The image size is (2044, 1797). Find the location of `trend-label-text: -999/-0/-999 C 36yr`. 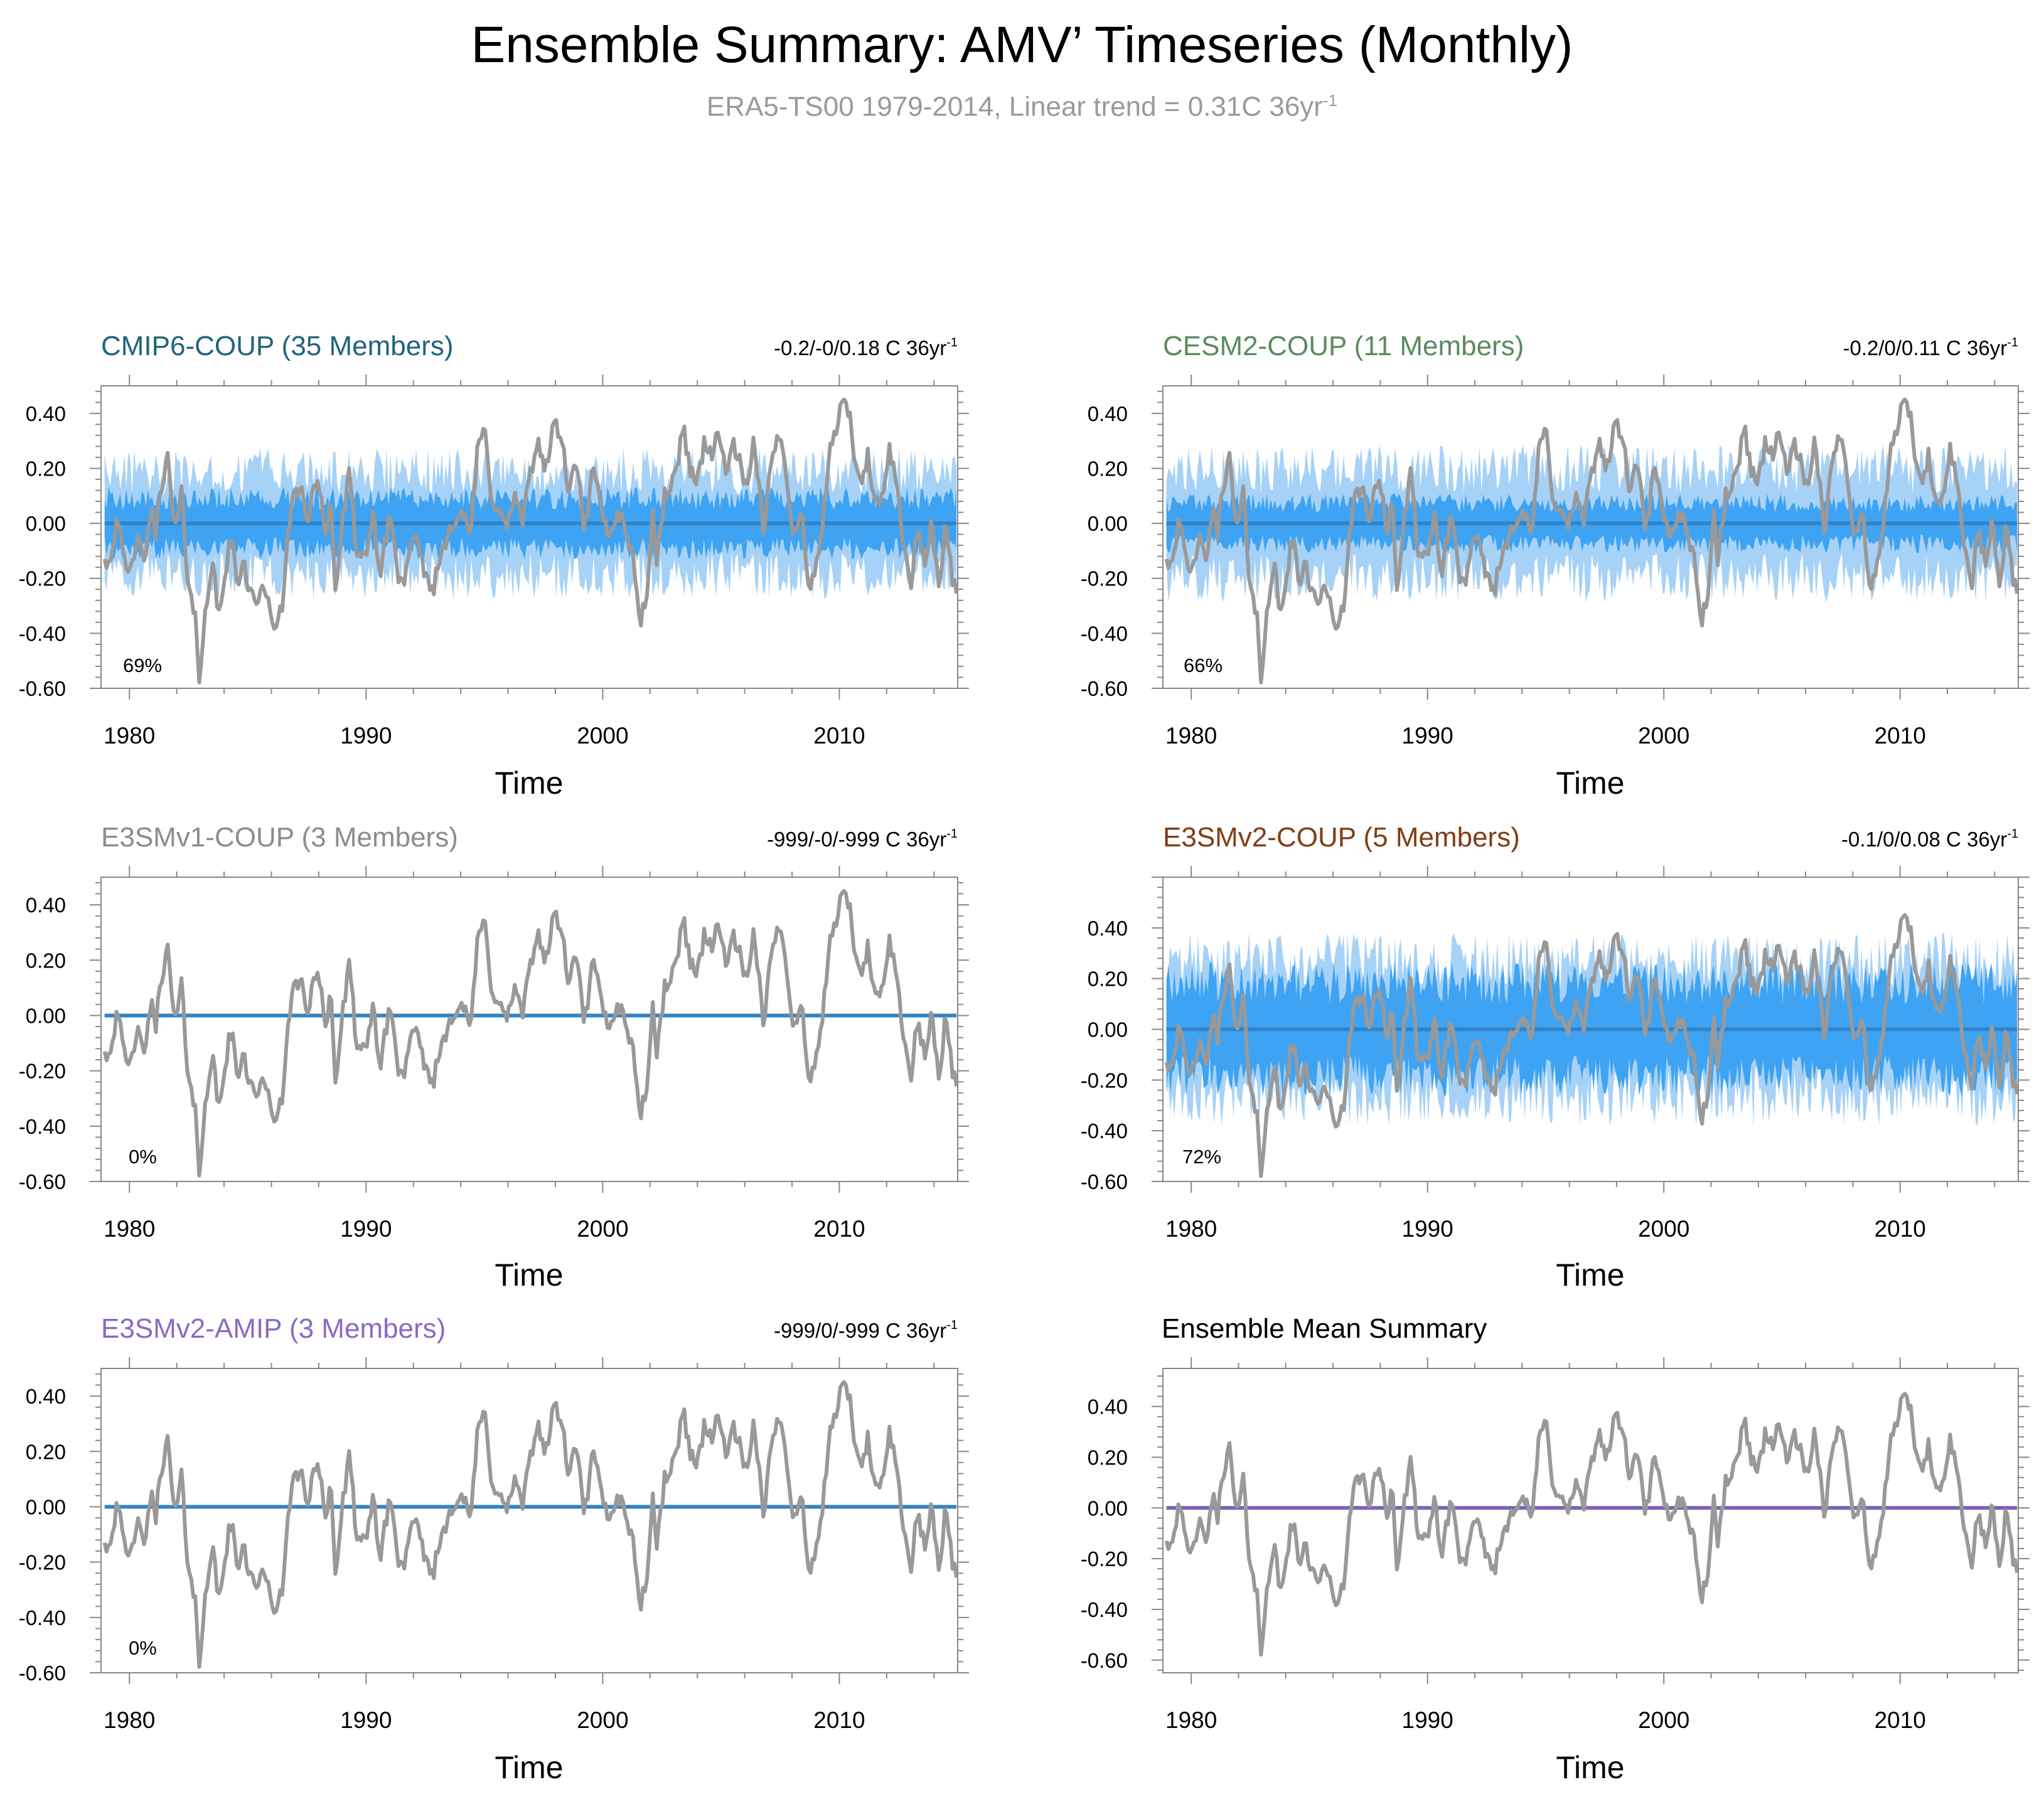

trend-label-text: -999/-0/-999 C 36yr is located at coordinates (856, 839).